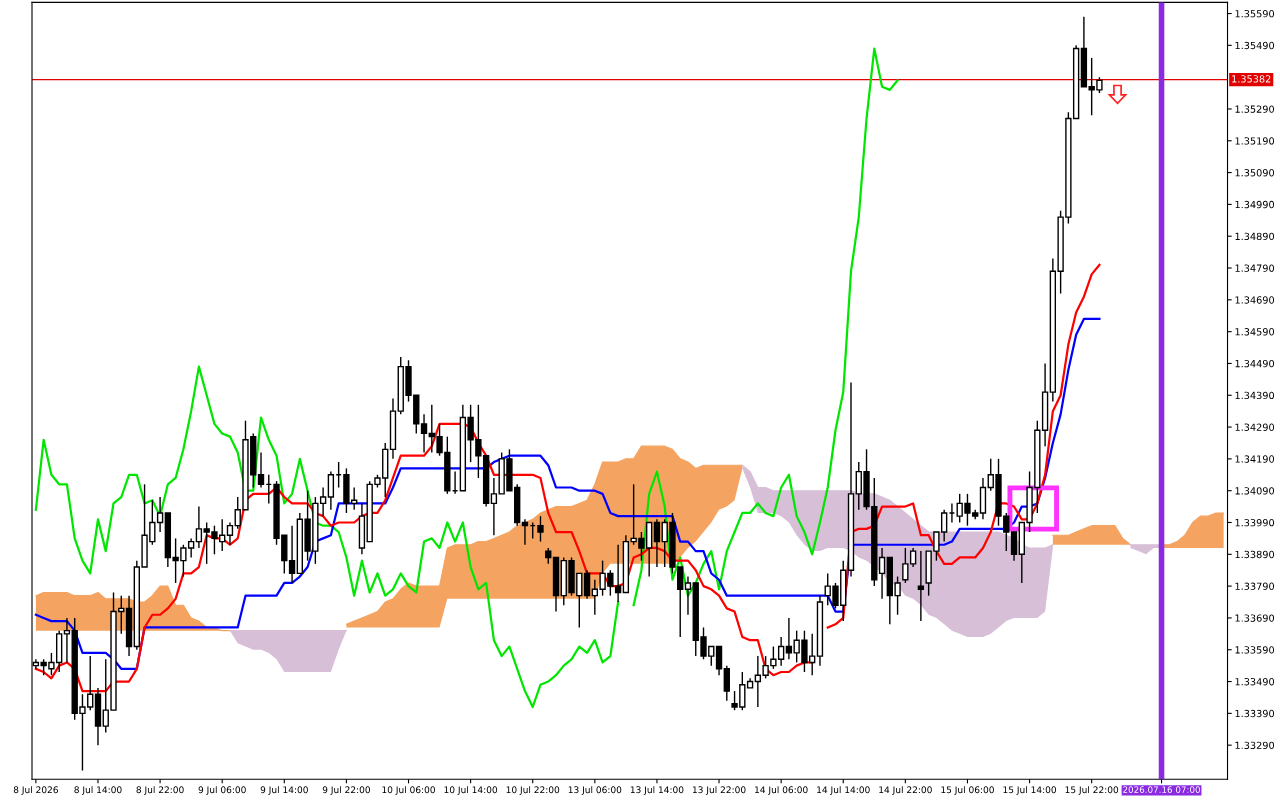 This screenshot has width=1280, height=800. What do you see at coordinates (1255, 173) in the screenshot?
I see `y-tick-label: 1.35090` at bounding box center [1255, 173].